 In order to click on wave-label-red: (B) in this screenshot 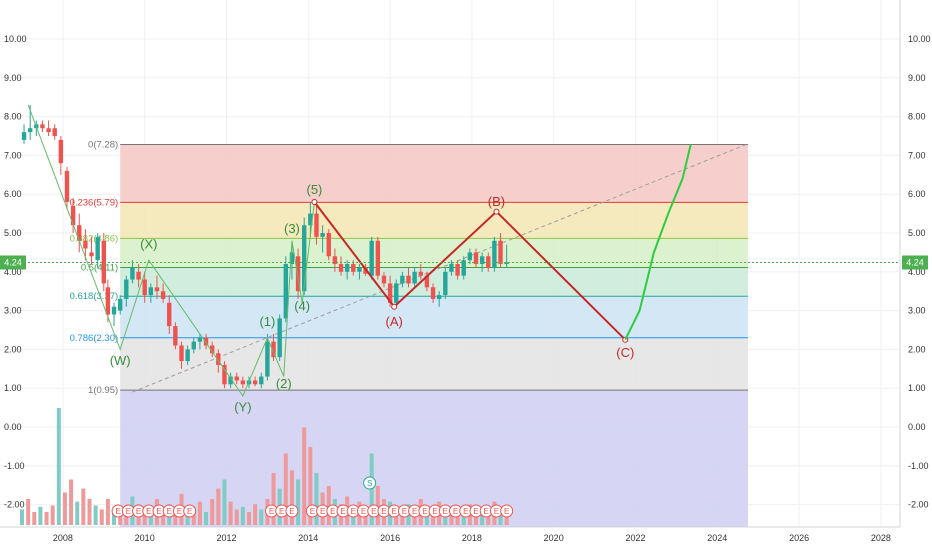, I will do `click(496, 201)`.